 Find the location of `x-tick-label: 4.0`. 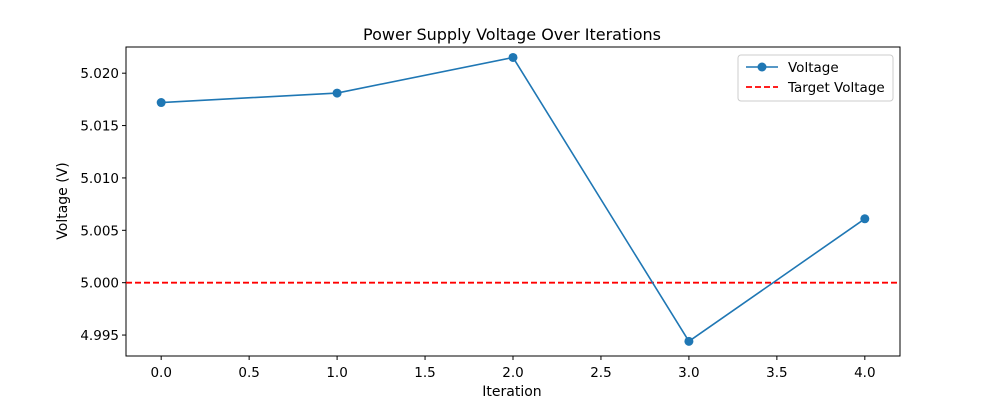

x-tick-label: 4.0 is located at coordinates (864, 373).